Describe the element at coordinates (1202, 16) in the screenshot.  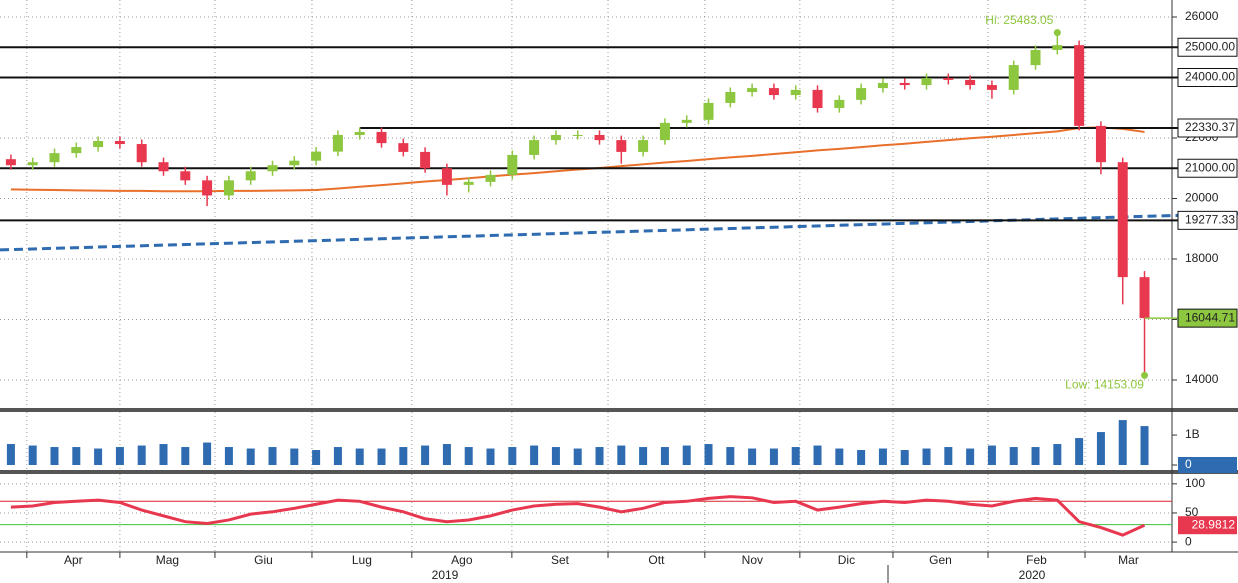
I see `y-tick-label: 26000` at that location.